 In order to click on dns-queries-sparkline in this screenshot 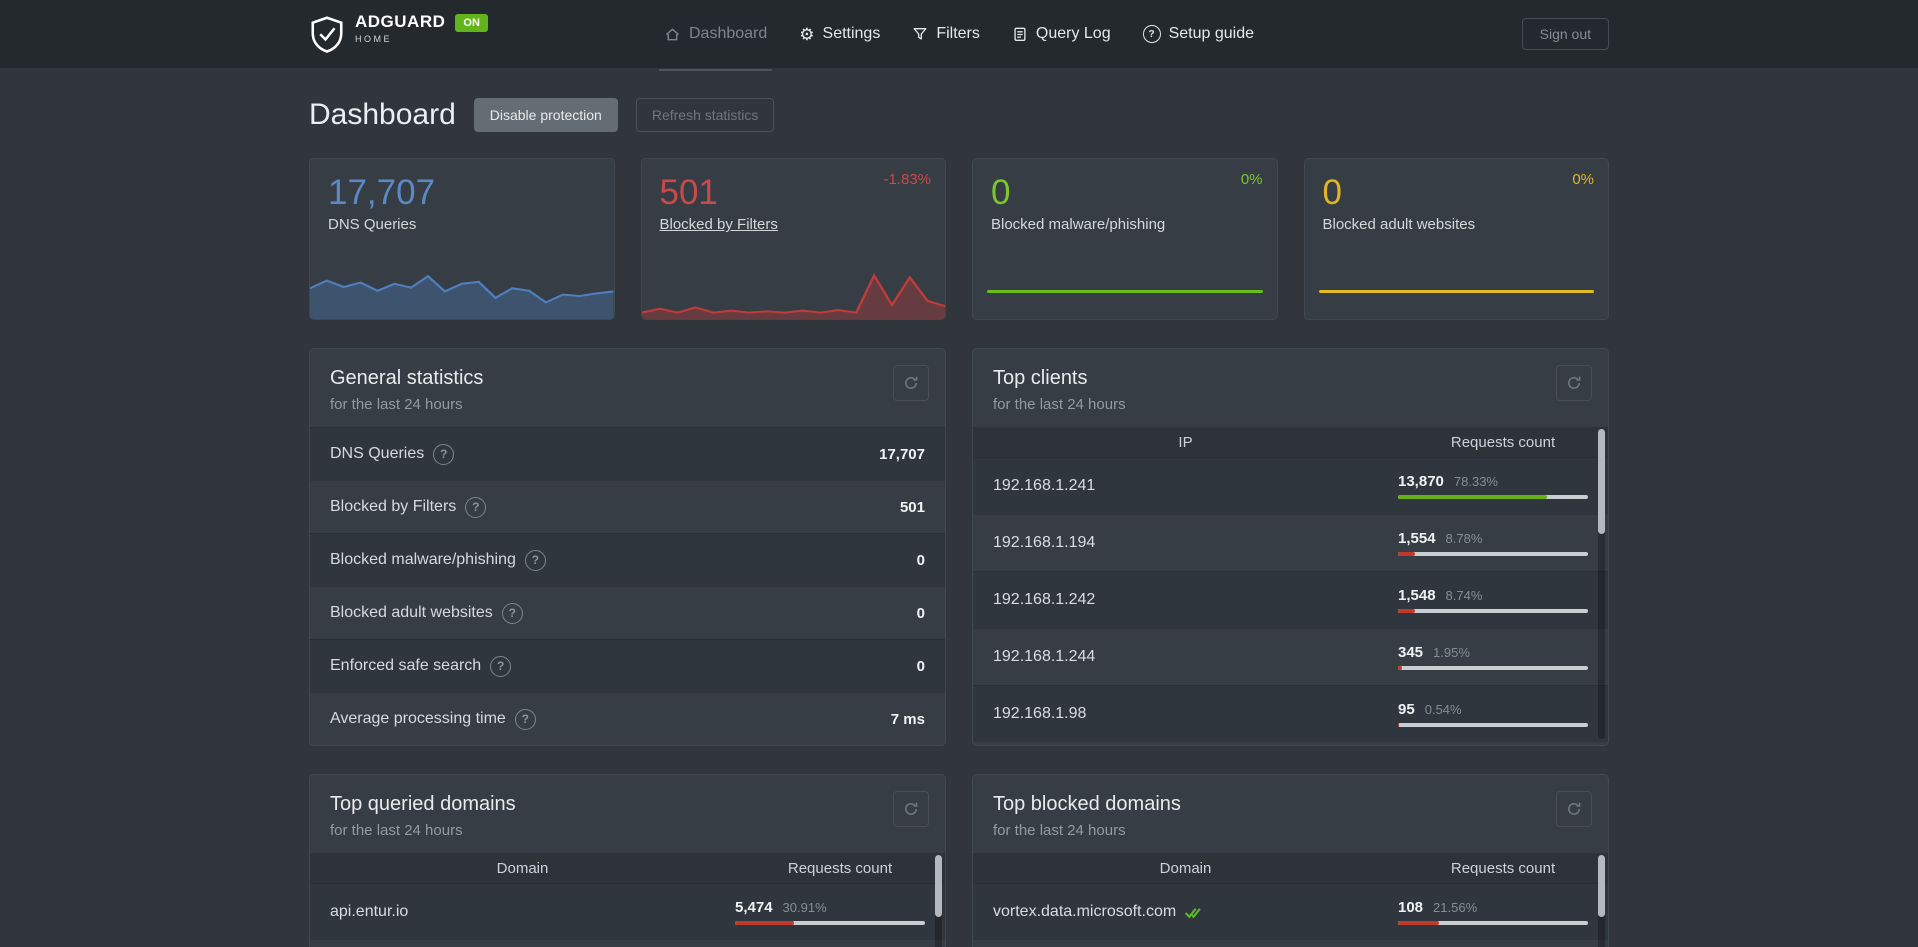, I will do `click(462, 296)`.